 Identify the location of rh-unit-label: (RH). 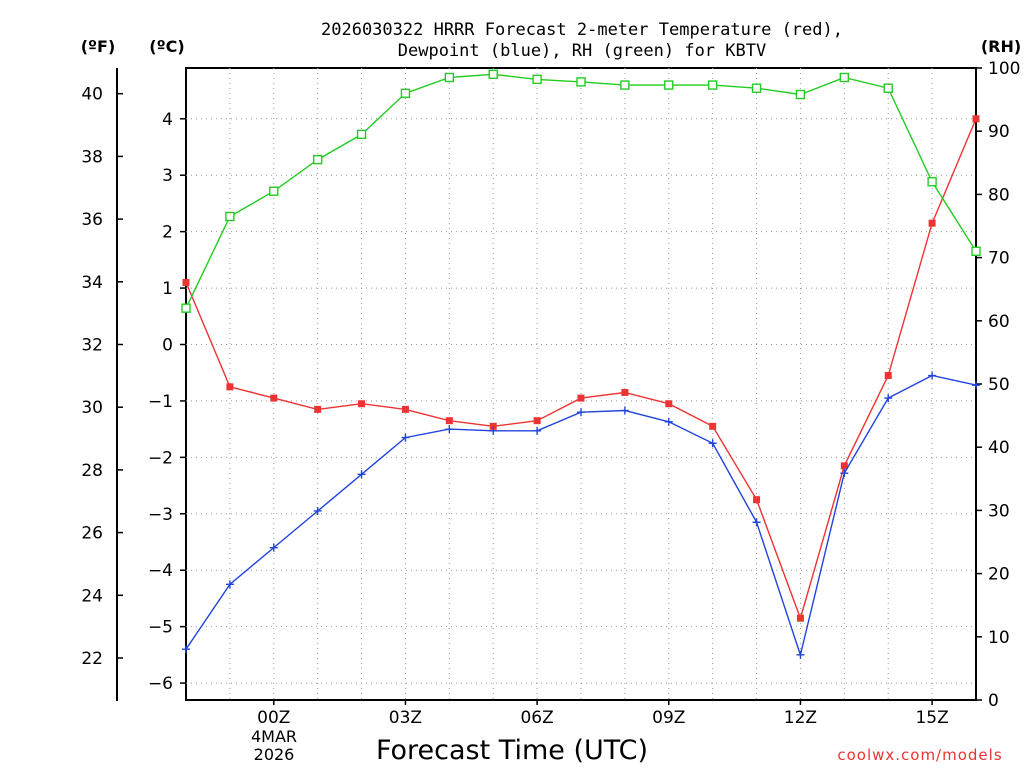
(1001, 46).